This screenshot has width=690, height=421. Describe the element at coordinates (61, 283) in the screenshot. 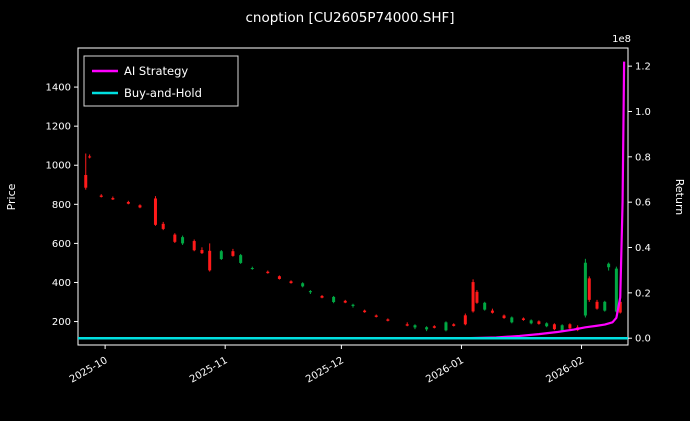

I see `price-tick-label: 400` at that location.